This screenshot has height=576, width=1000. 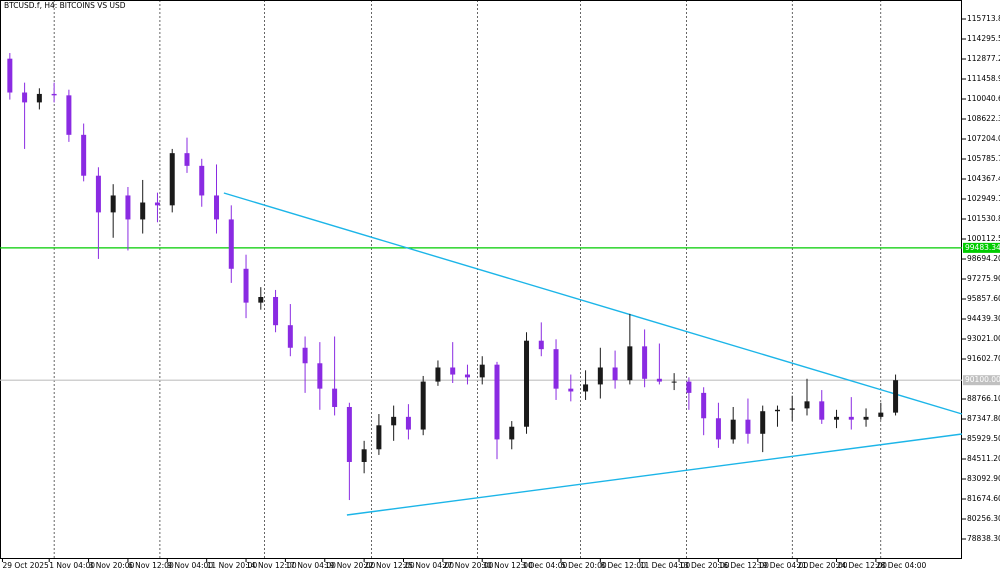 What do you see at coordinates (584, 565) in the screenshot?
I see `x-tick-label: 5 Dec 20:00` at bounding box center [584, 565].